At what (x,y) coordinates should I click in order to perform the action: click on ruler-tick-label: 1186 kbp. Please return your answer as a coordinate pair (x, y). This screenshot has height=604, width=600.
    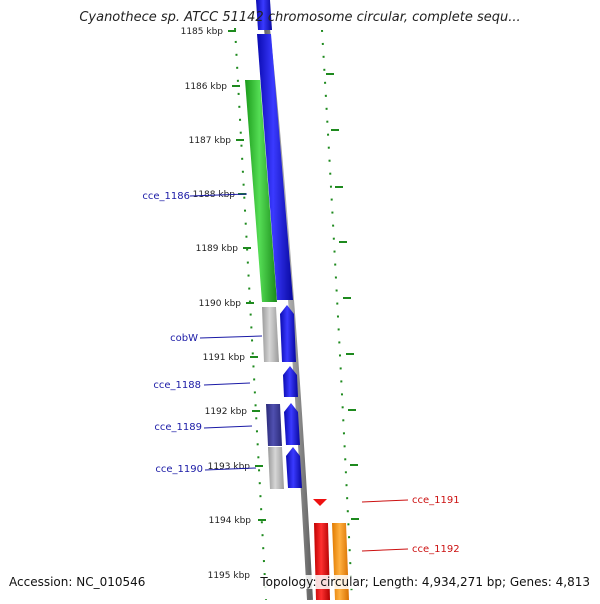
    Looking at the image, I should click on (206, 87).